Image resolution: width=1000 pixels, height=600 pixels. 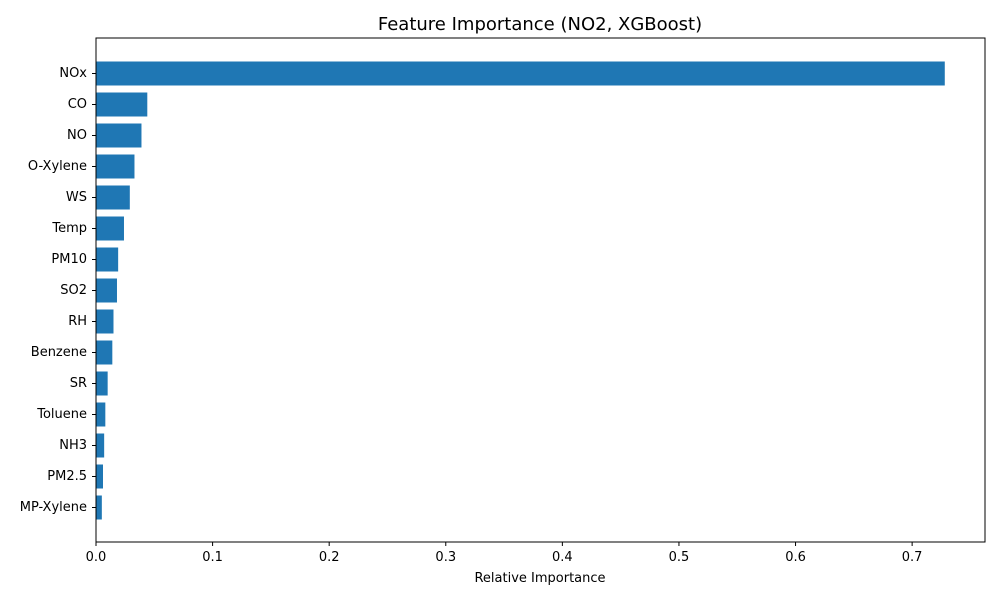 I want to click on y-tick-label: MP-Xylene, so click(x=53, y=507).